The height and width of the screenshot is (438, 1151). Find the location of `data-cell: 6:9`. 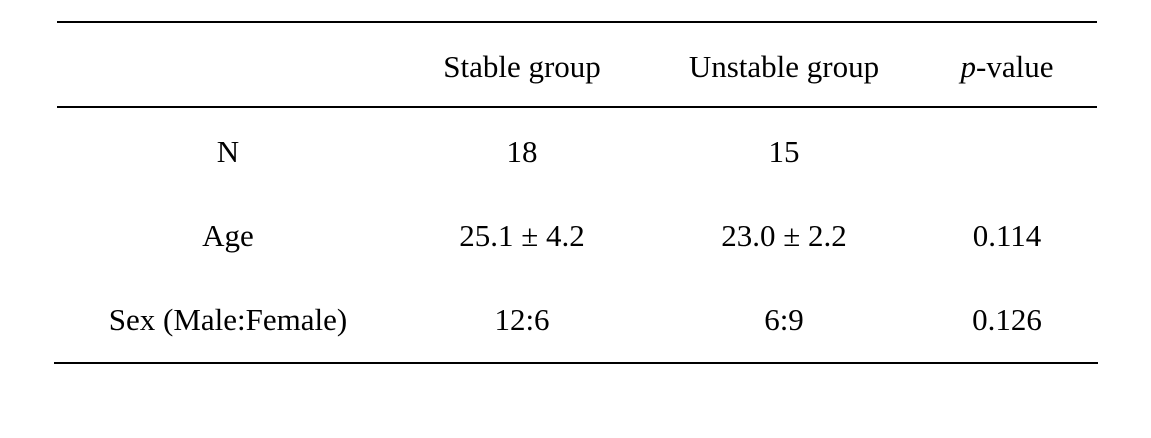

data-cell: 6:9 is located at coordinates (784, 319).